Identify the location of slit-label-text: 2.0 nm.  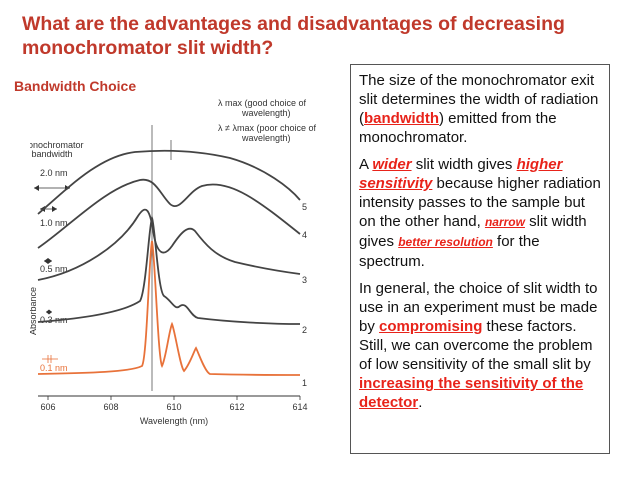
(54, 173).